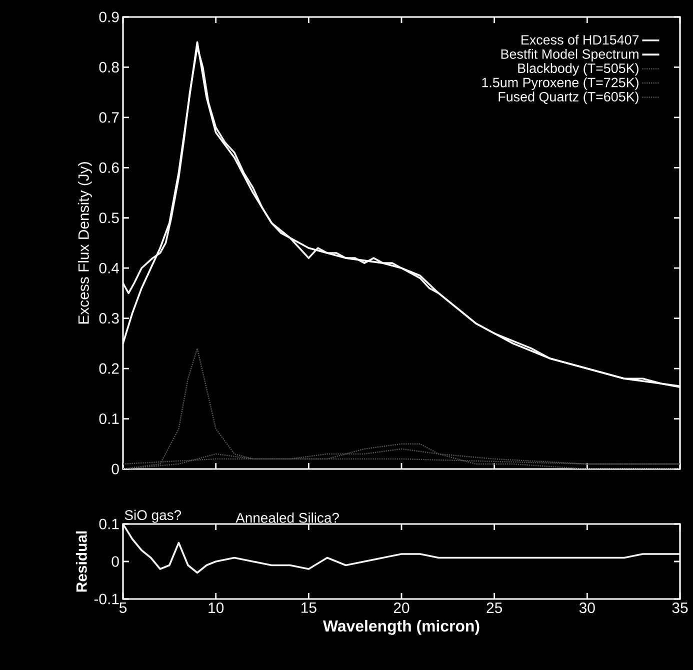  I want to click on y-tick-label: 0.7, so click(109, 117).